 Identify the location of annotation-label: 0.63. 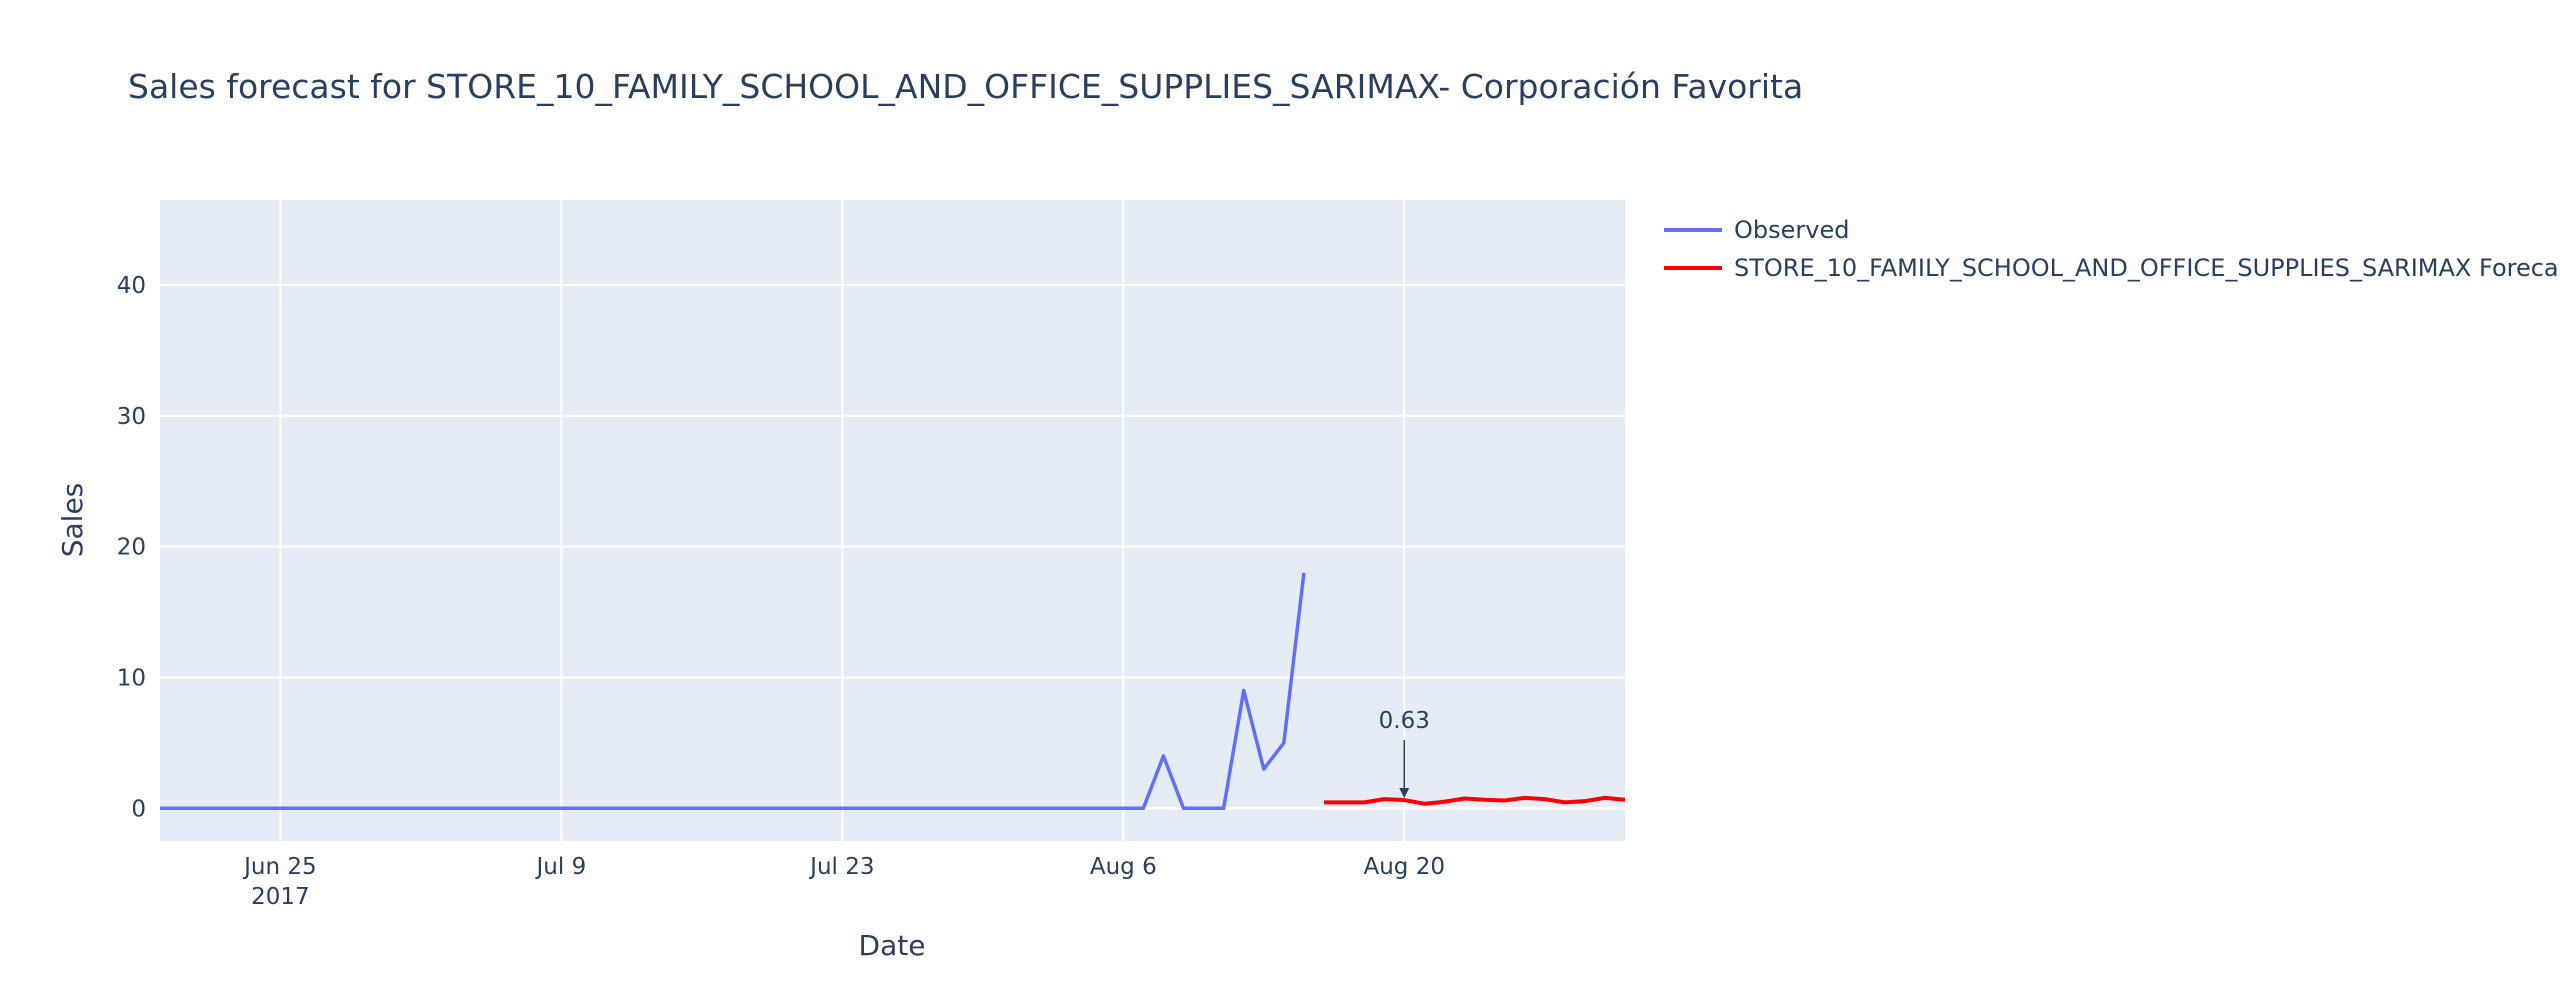
(1404, 721).